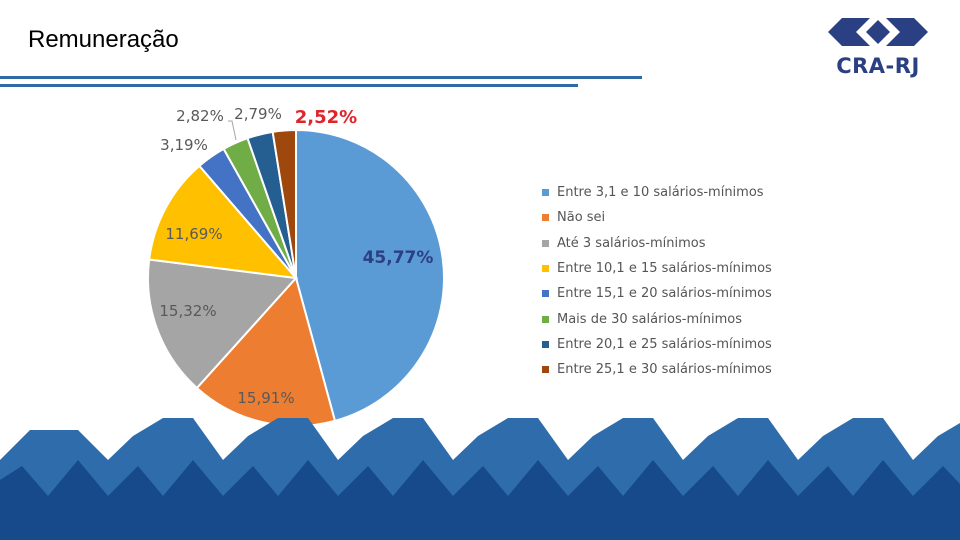  What do you see at coordinates (258, 114) in the screenshot?
I see `data-label-7: 2,79%` at bounding box center [258, 114].